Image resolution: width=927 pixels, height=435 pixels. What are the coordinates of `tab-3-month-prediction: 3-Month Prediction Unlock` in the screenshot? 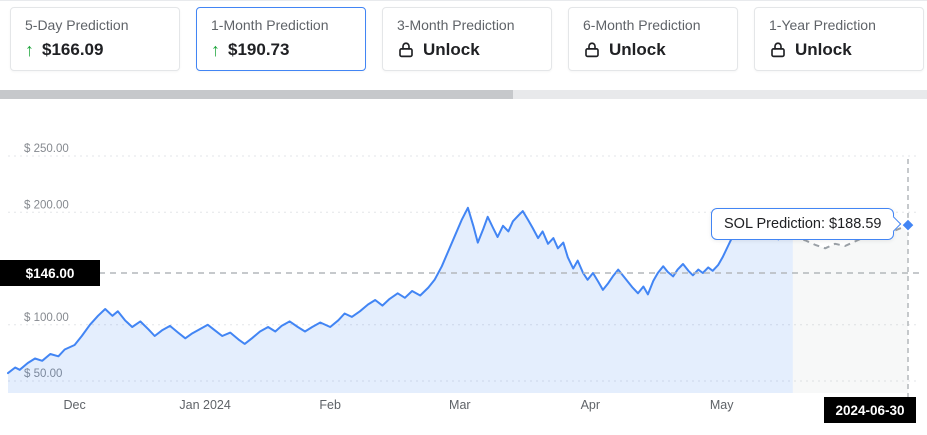 It's located at (467, 39).